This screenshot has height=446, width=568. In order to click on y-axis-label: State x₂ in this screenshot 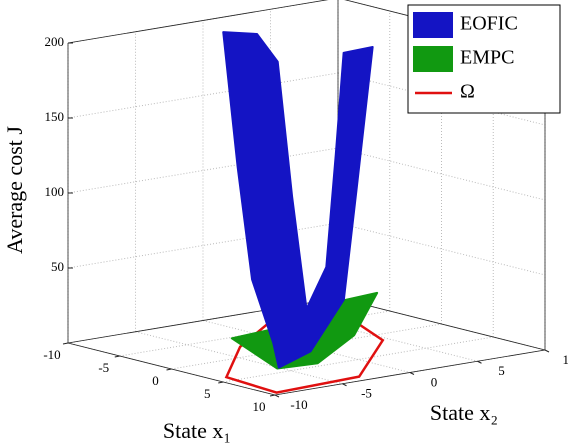, I will do `click(464, 412)`.